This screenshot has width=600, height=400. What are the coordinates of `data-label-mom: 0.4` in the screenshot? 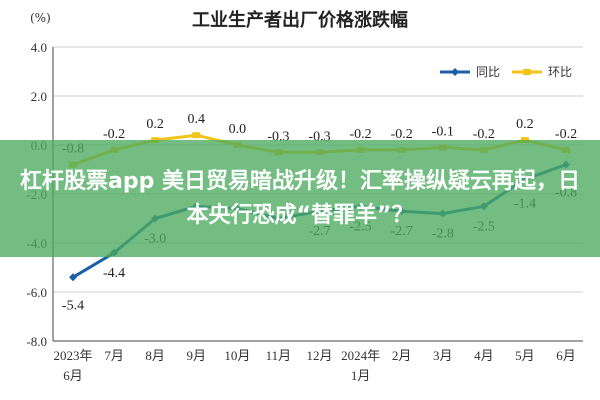 It's located at (197, 119).